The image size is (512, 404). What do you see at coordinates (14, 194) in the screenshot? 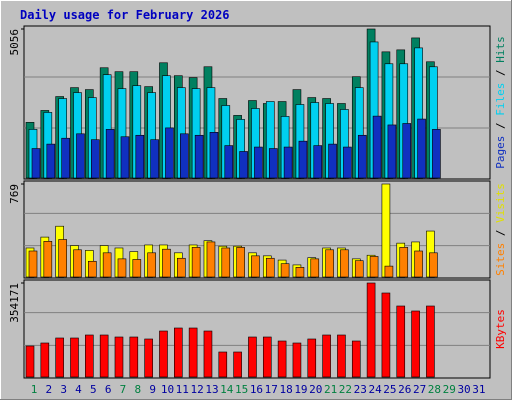
I see `y-tick-label: 769` at bounding box center [14, 194].